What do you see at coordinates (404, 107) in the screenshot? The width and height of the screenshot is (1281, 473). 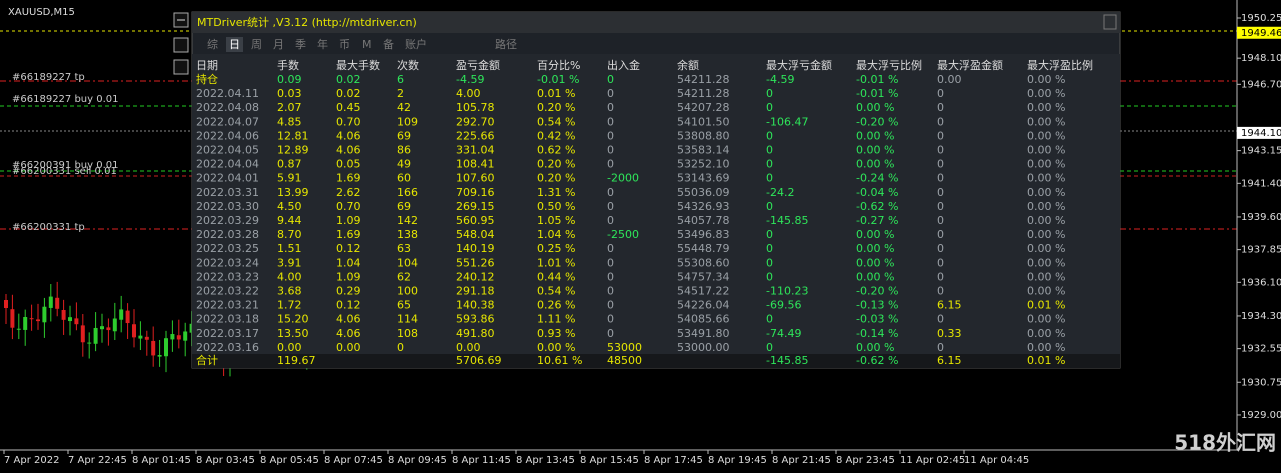 I see `table-cell: 42` at bounding box center [404, 107].